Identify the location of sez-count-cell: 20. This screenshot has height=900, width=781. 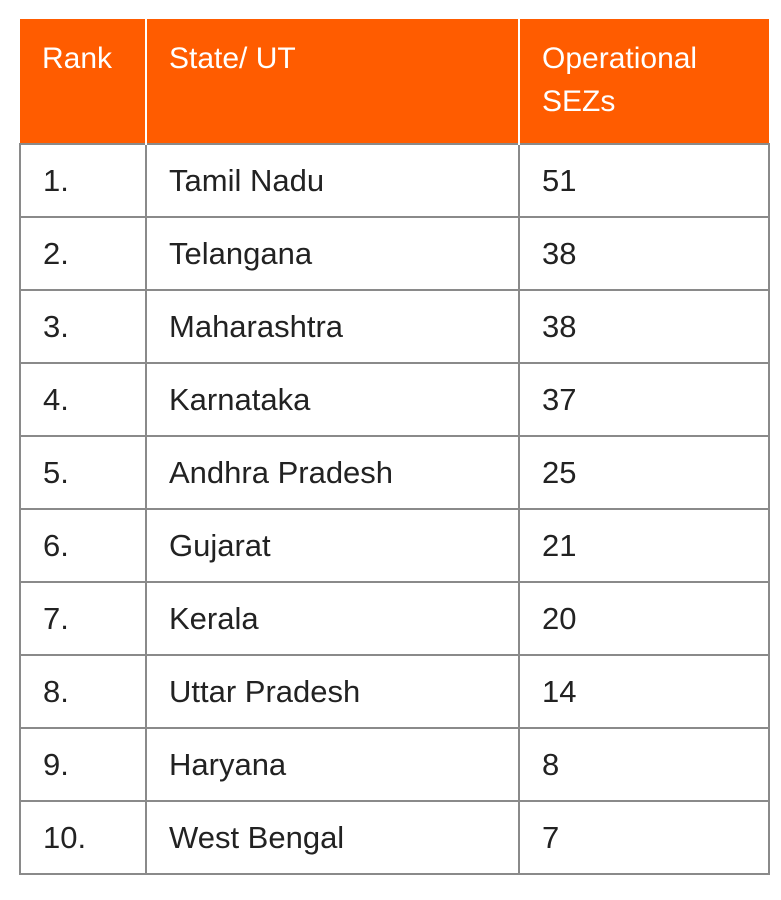
(644, 618).